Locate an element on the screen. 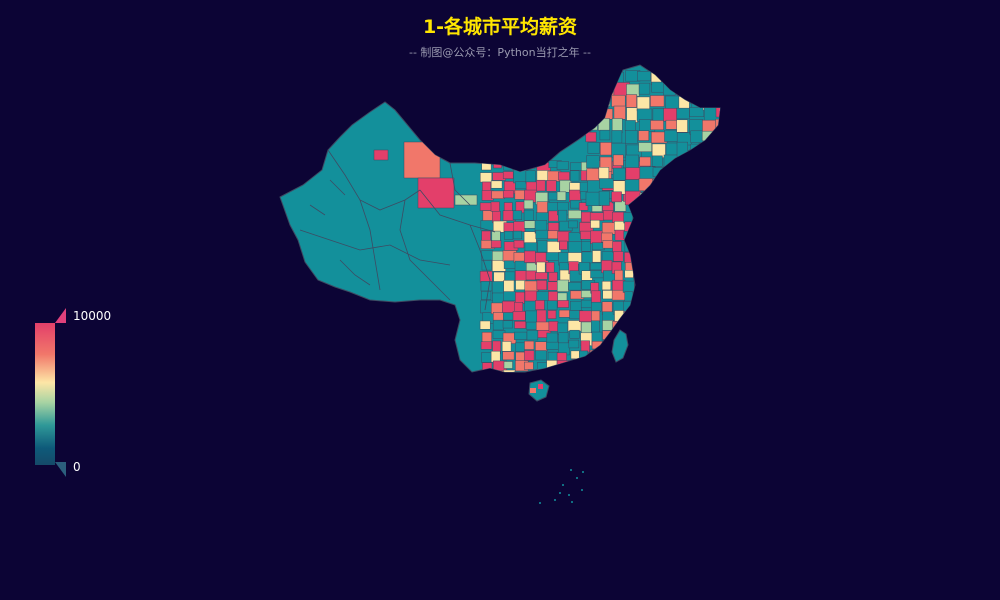  visual-map-legend: 10000 0 is located at coordinates (93, 393).